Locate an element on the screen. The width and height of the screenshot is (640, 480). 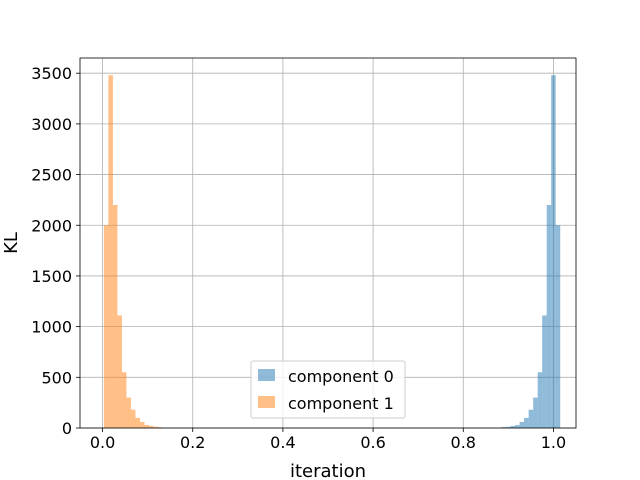
y-tick-label: 500 is located at coordinates (56, 377).